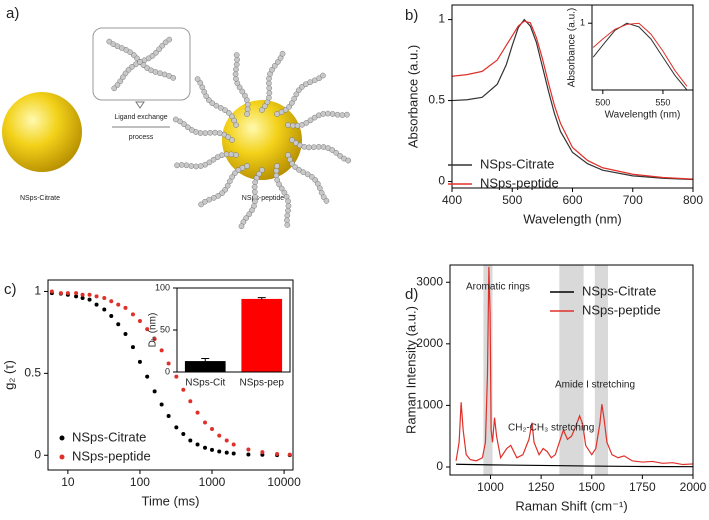  What do you see at coordinates (205, 361) in the screenshot?
I see `error-bar` at bounding box center [205, 361].